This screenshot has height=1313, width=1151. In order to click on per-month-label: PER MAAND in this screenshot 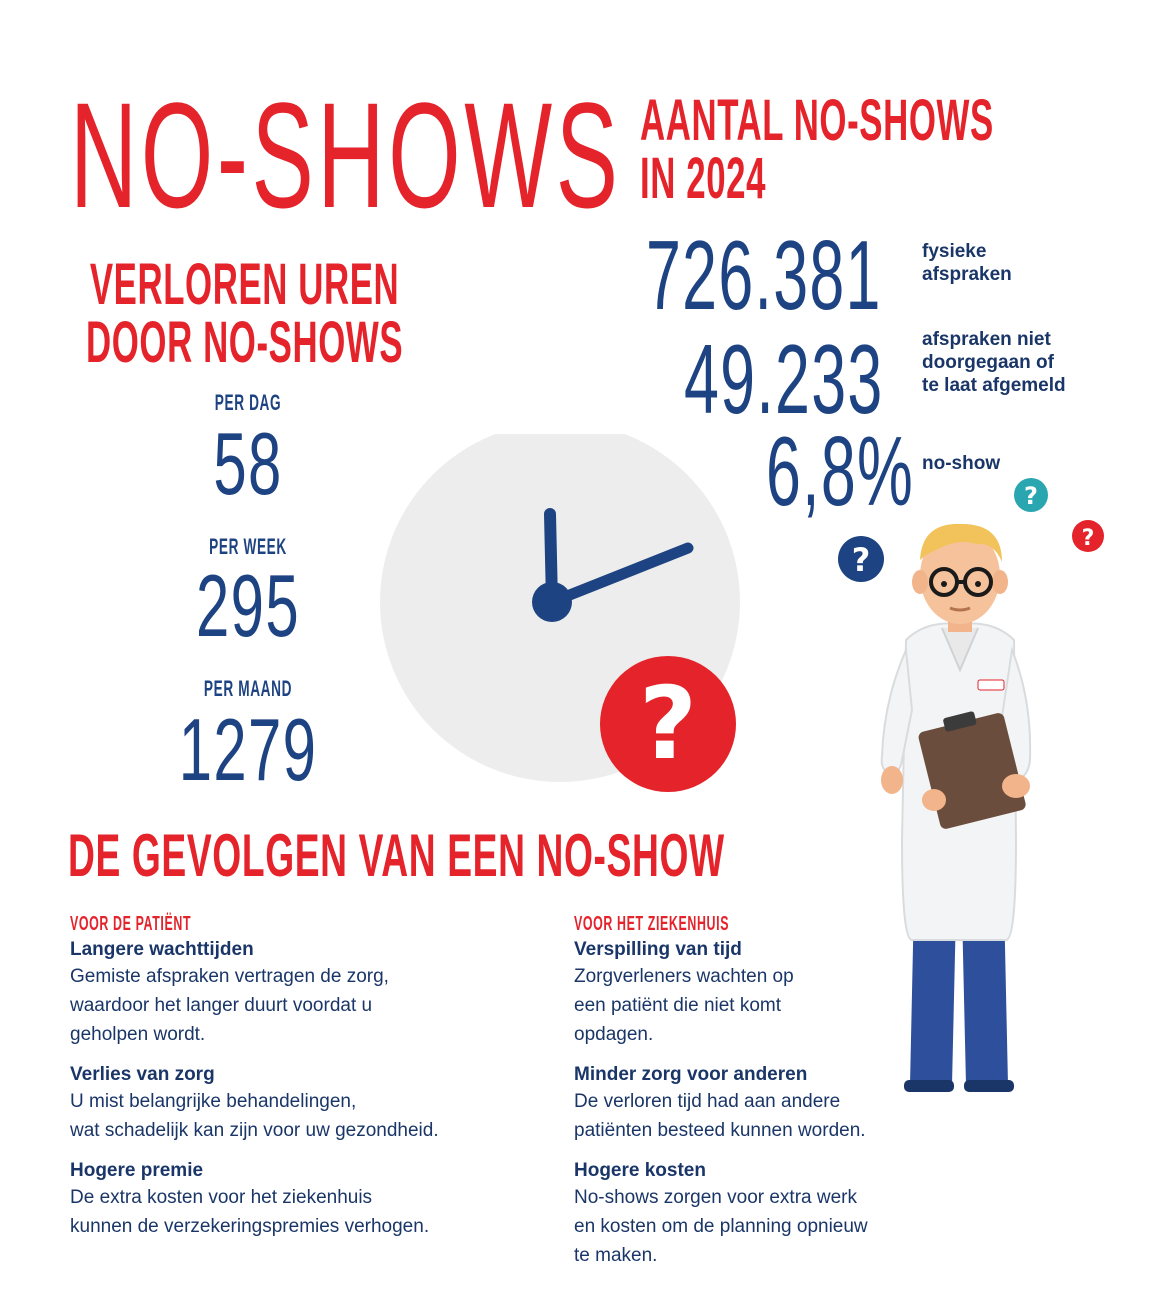, I will do `click(248, 688)`.